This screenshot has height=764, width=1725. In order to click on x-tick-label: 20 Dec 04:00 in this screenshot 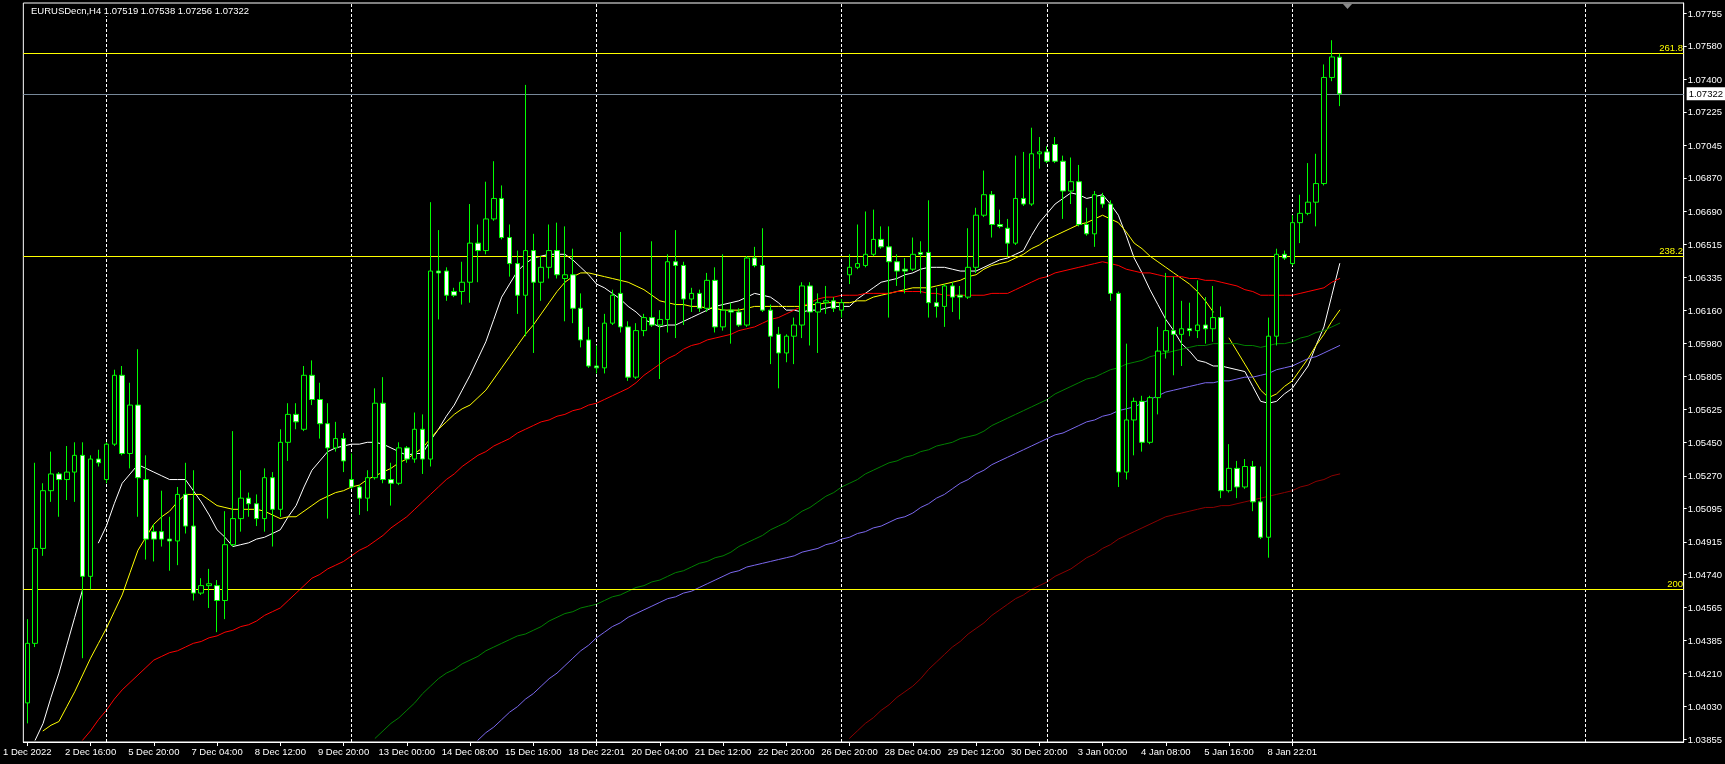, I will do `click(660, 751)`.